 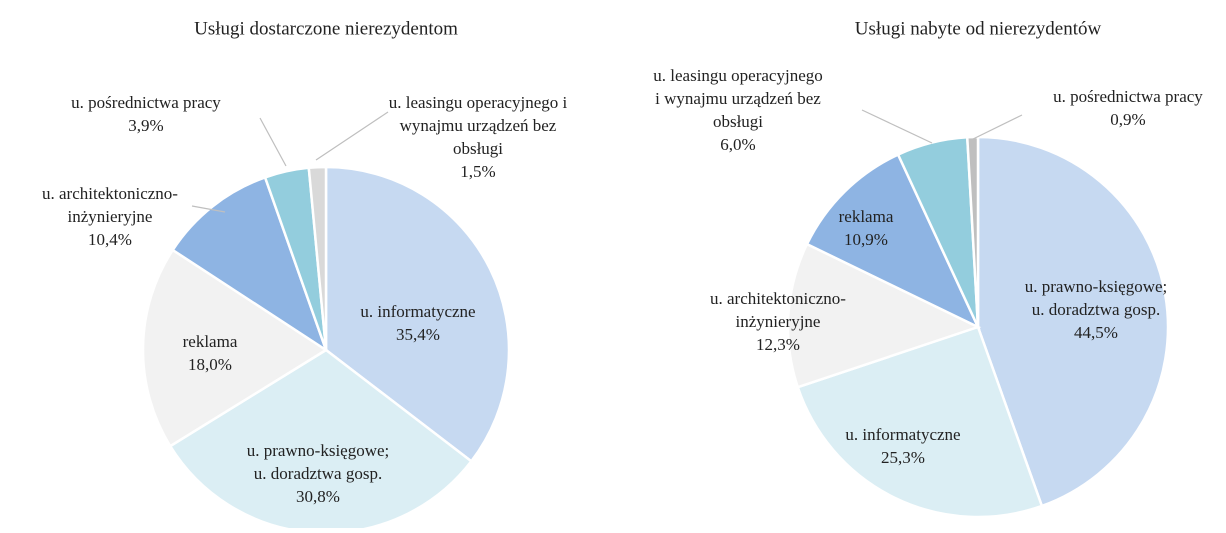 I want to click on value-label: 10,4%, so click(x=110, y=239).